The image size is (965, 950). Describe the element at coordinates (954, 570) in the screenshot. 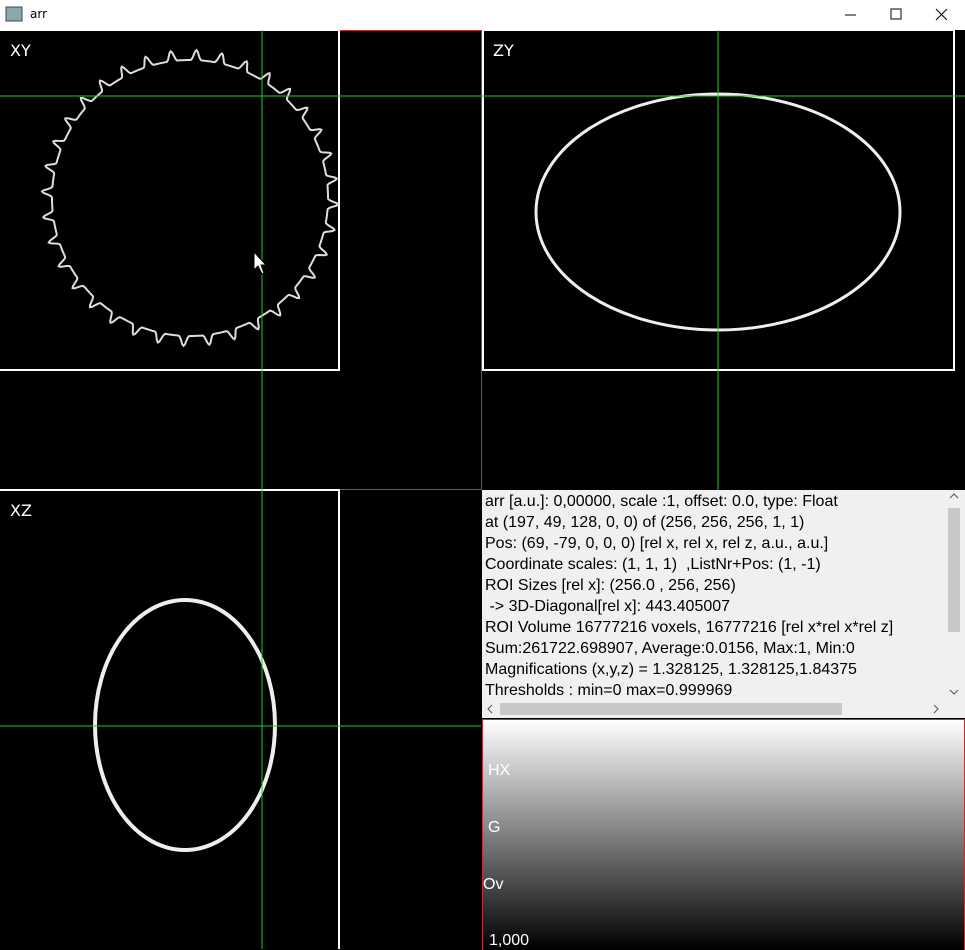

I see `v-scroll-thumb` at that location.